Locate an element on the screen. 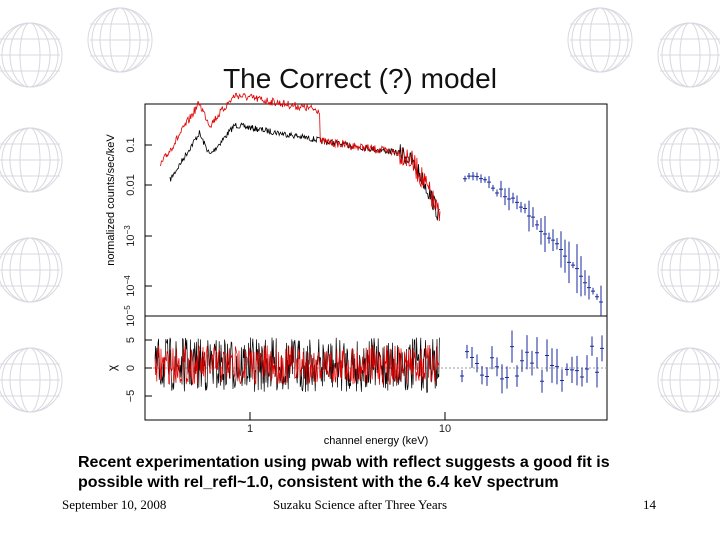 This screenshot has width=720, height=540. y-tick-label: 0.1 is located at coordinates (131, 144).